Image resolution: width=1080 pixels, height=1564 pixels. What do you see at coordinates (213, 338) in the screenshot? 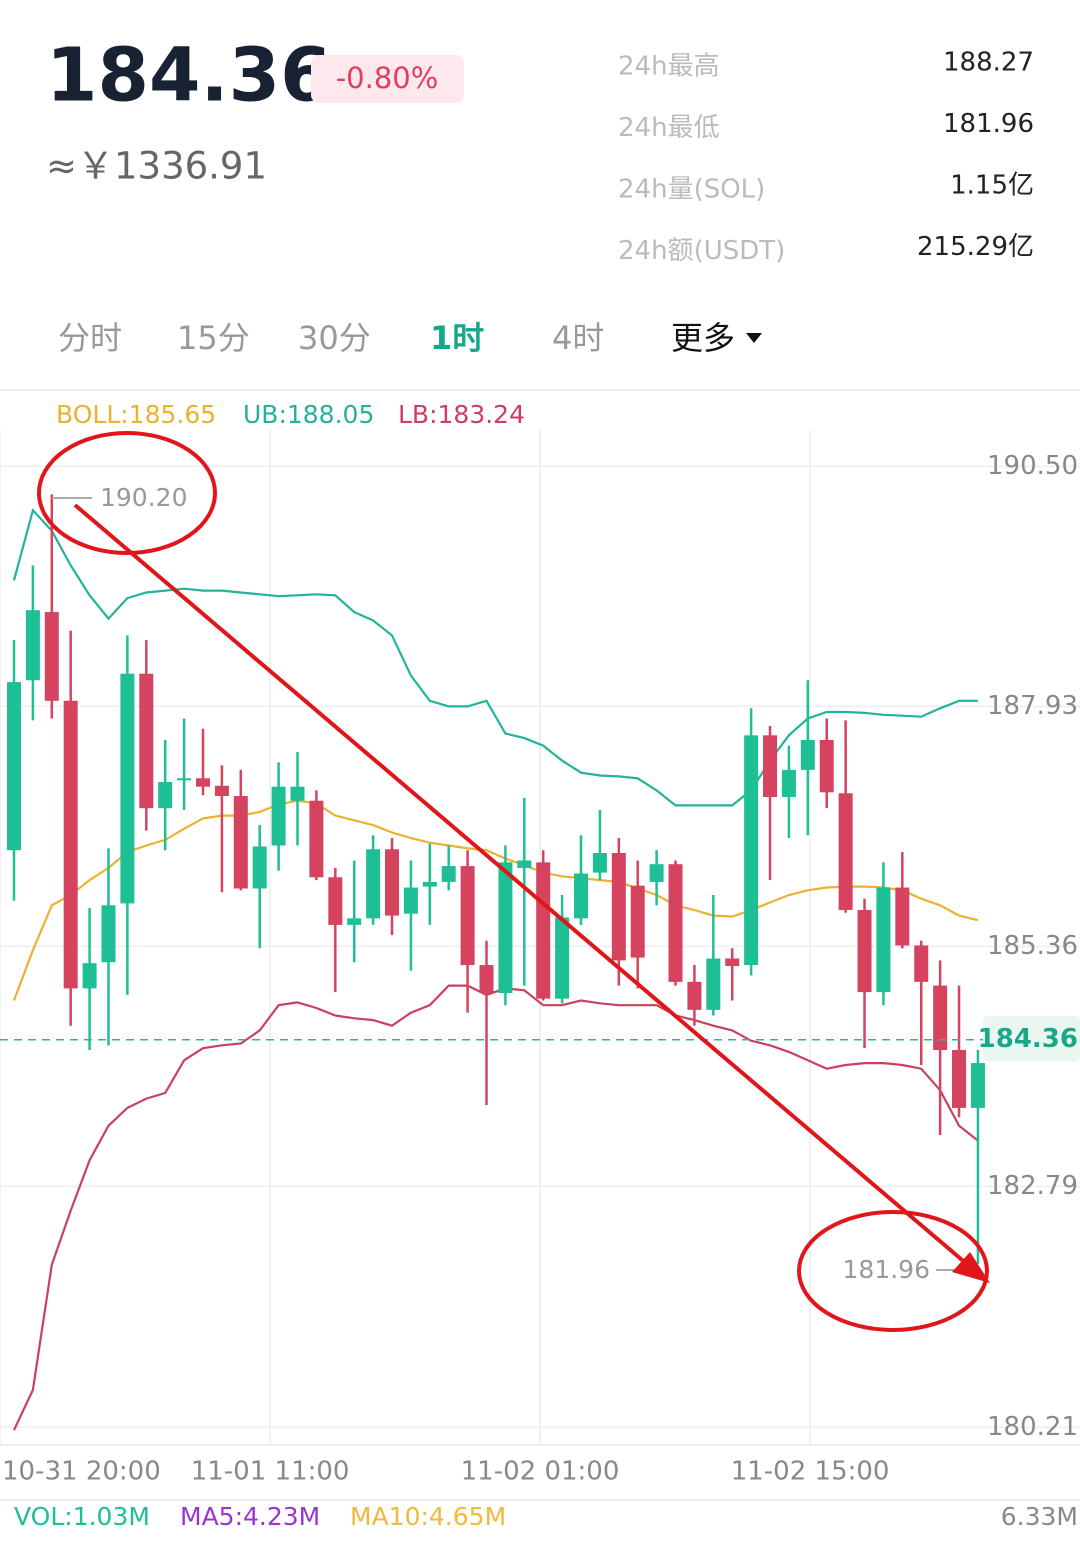
I see `tab: 15分` at bounding box center [213, 338].